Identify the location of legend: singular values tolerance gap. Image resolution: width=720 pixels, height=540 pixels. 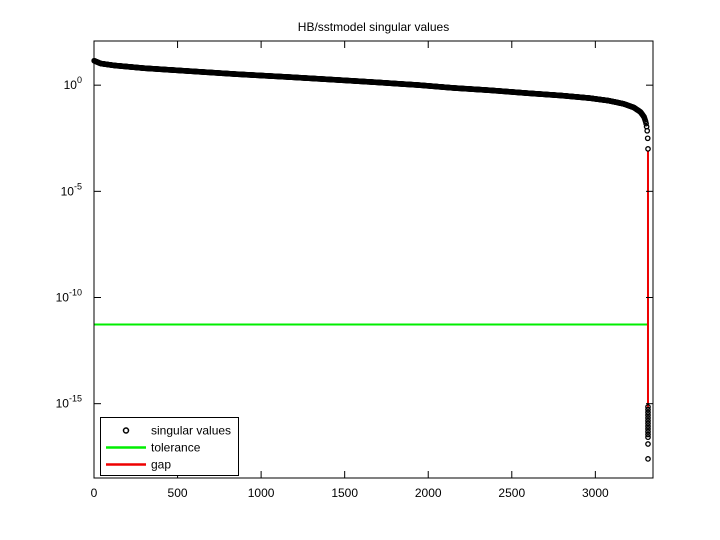
(169, 446).